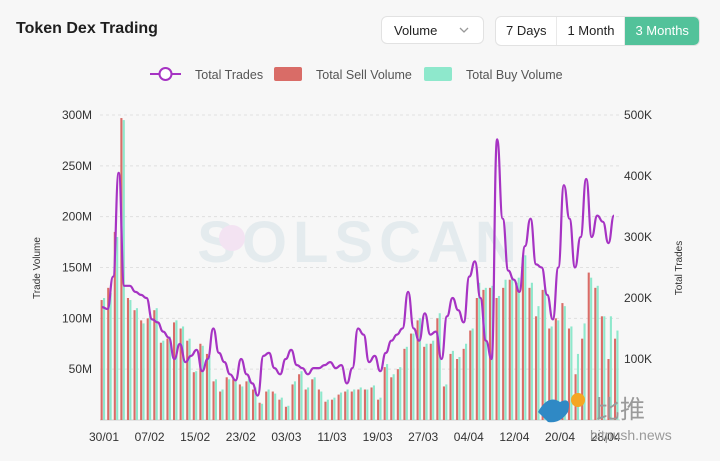 This screenshot has width=720, height=461. I want to click on right-axis-label: Total Trades, so click(679, 268).